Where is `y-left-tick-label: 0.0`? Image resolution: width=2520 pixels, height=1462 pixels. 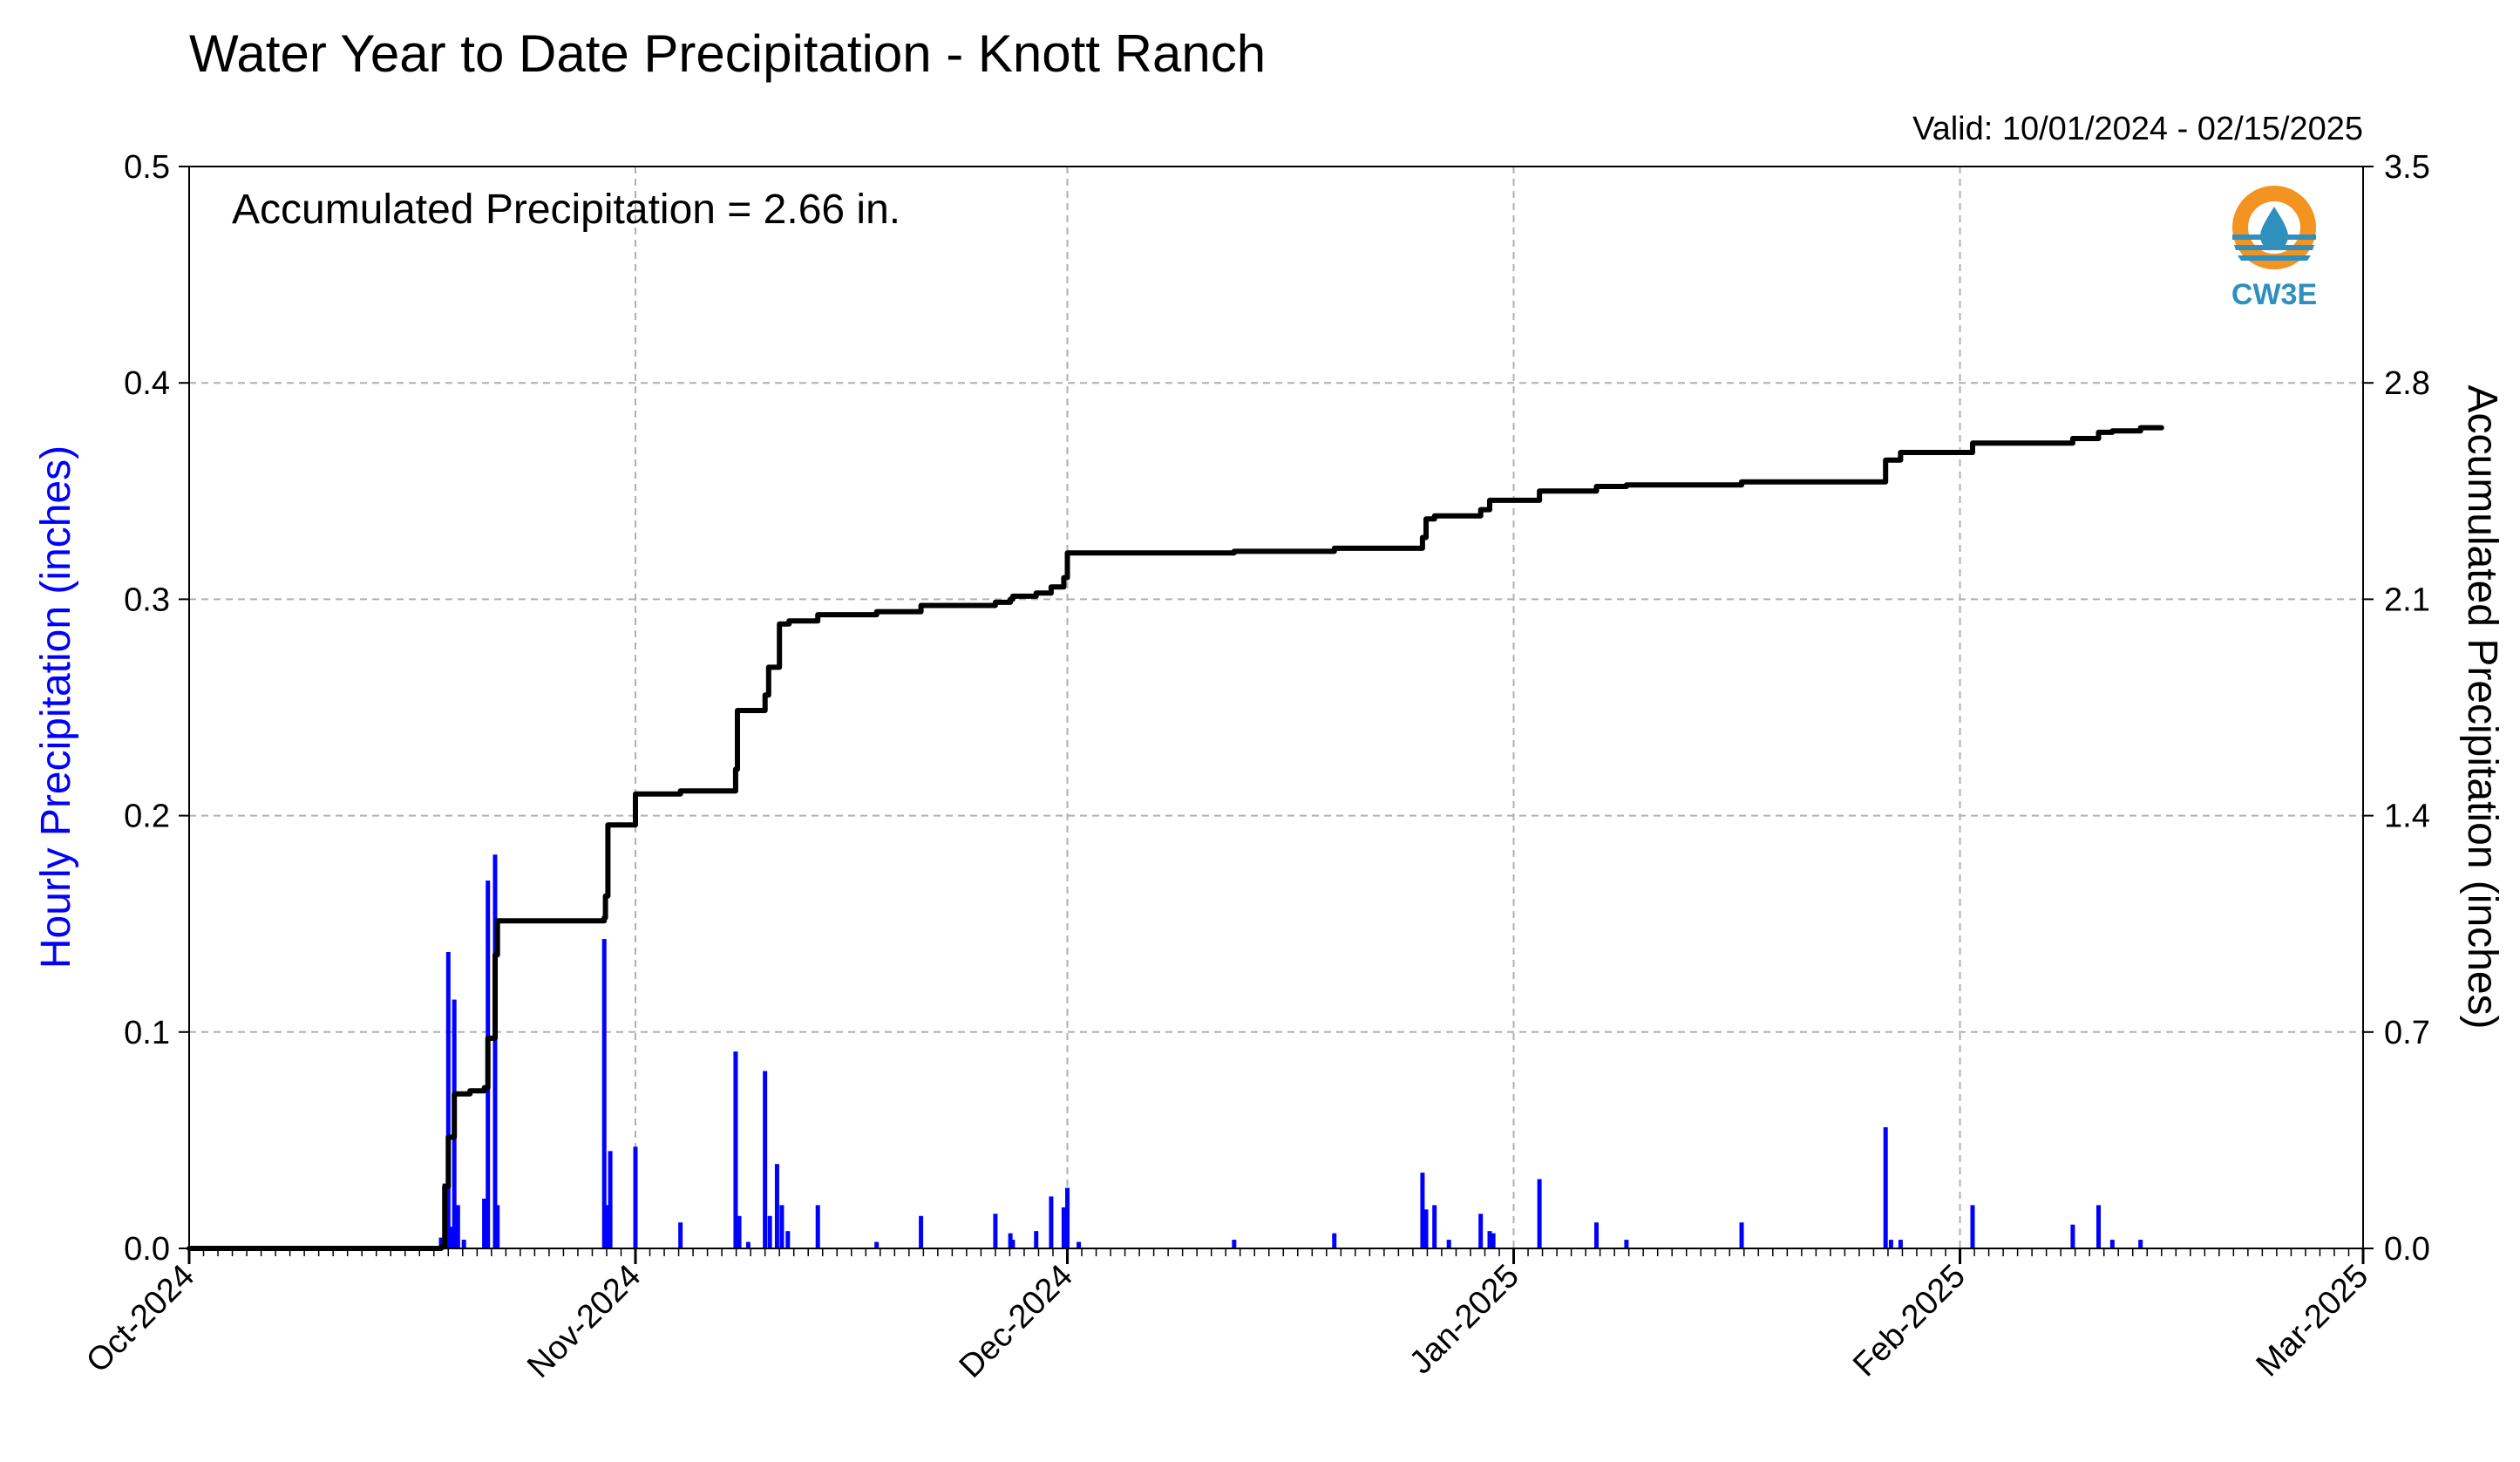
y-left-tick-label: 0.0 is located at coordinates (147, 1249).